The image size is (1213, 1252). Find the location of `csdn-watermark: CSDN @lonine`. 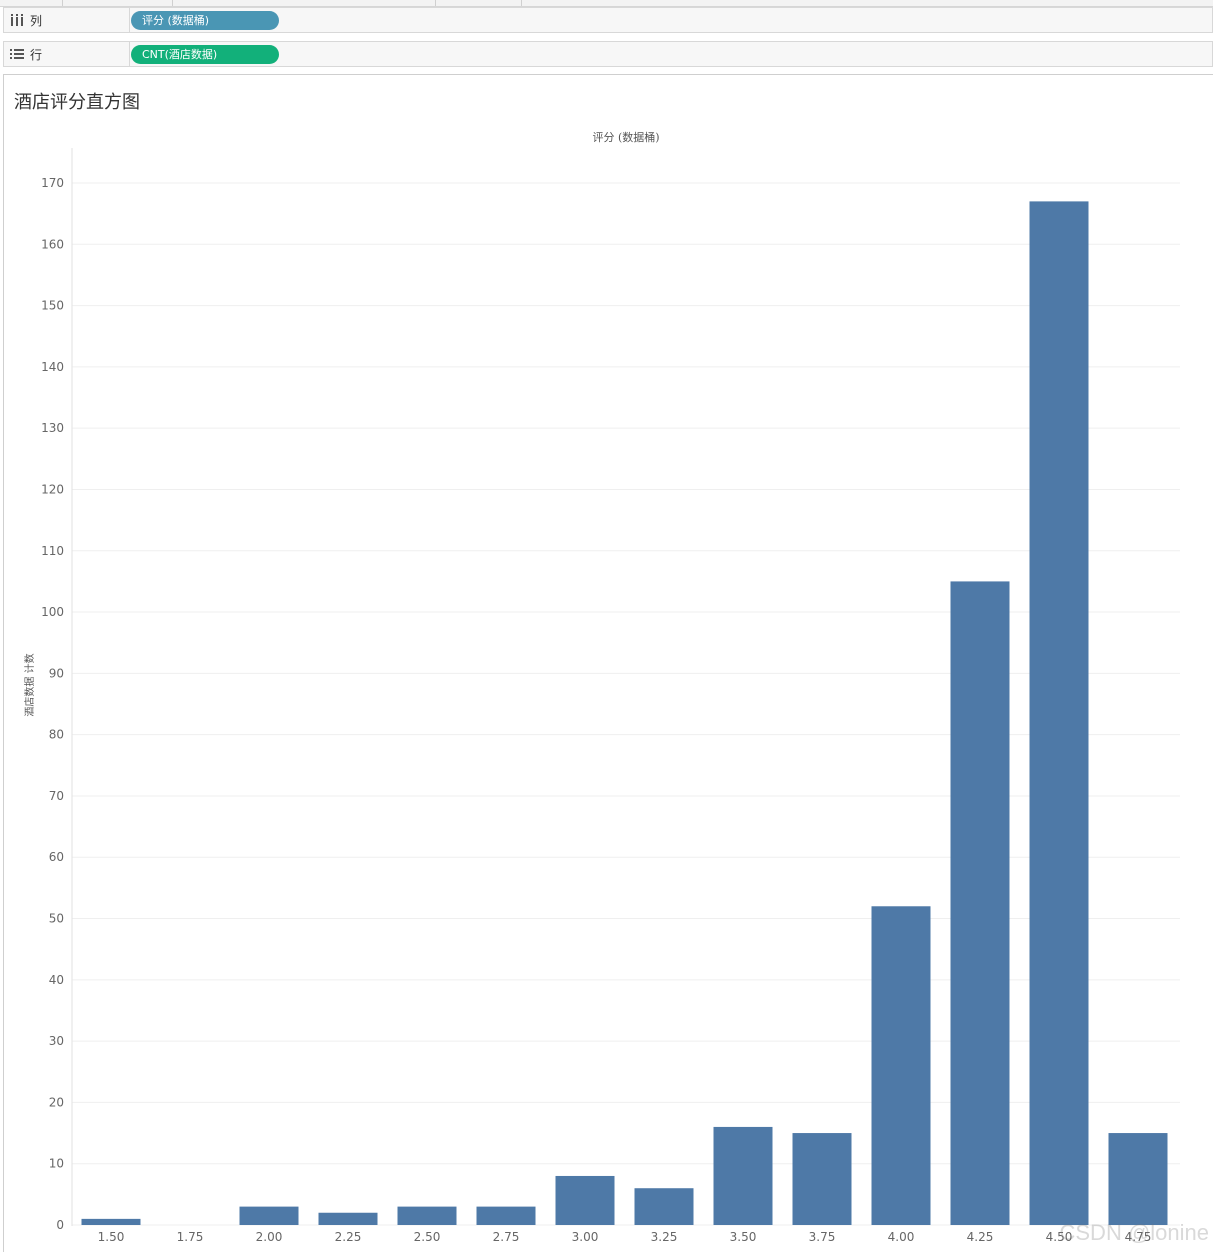

csdn-watermark: CSDN @lonine is located at coordinates (1134, 1232).